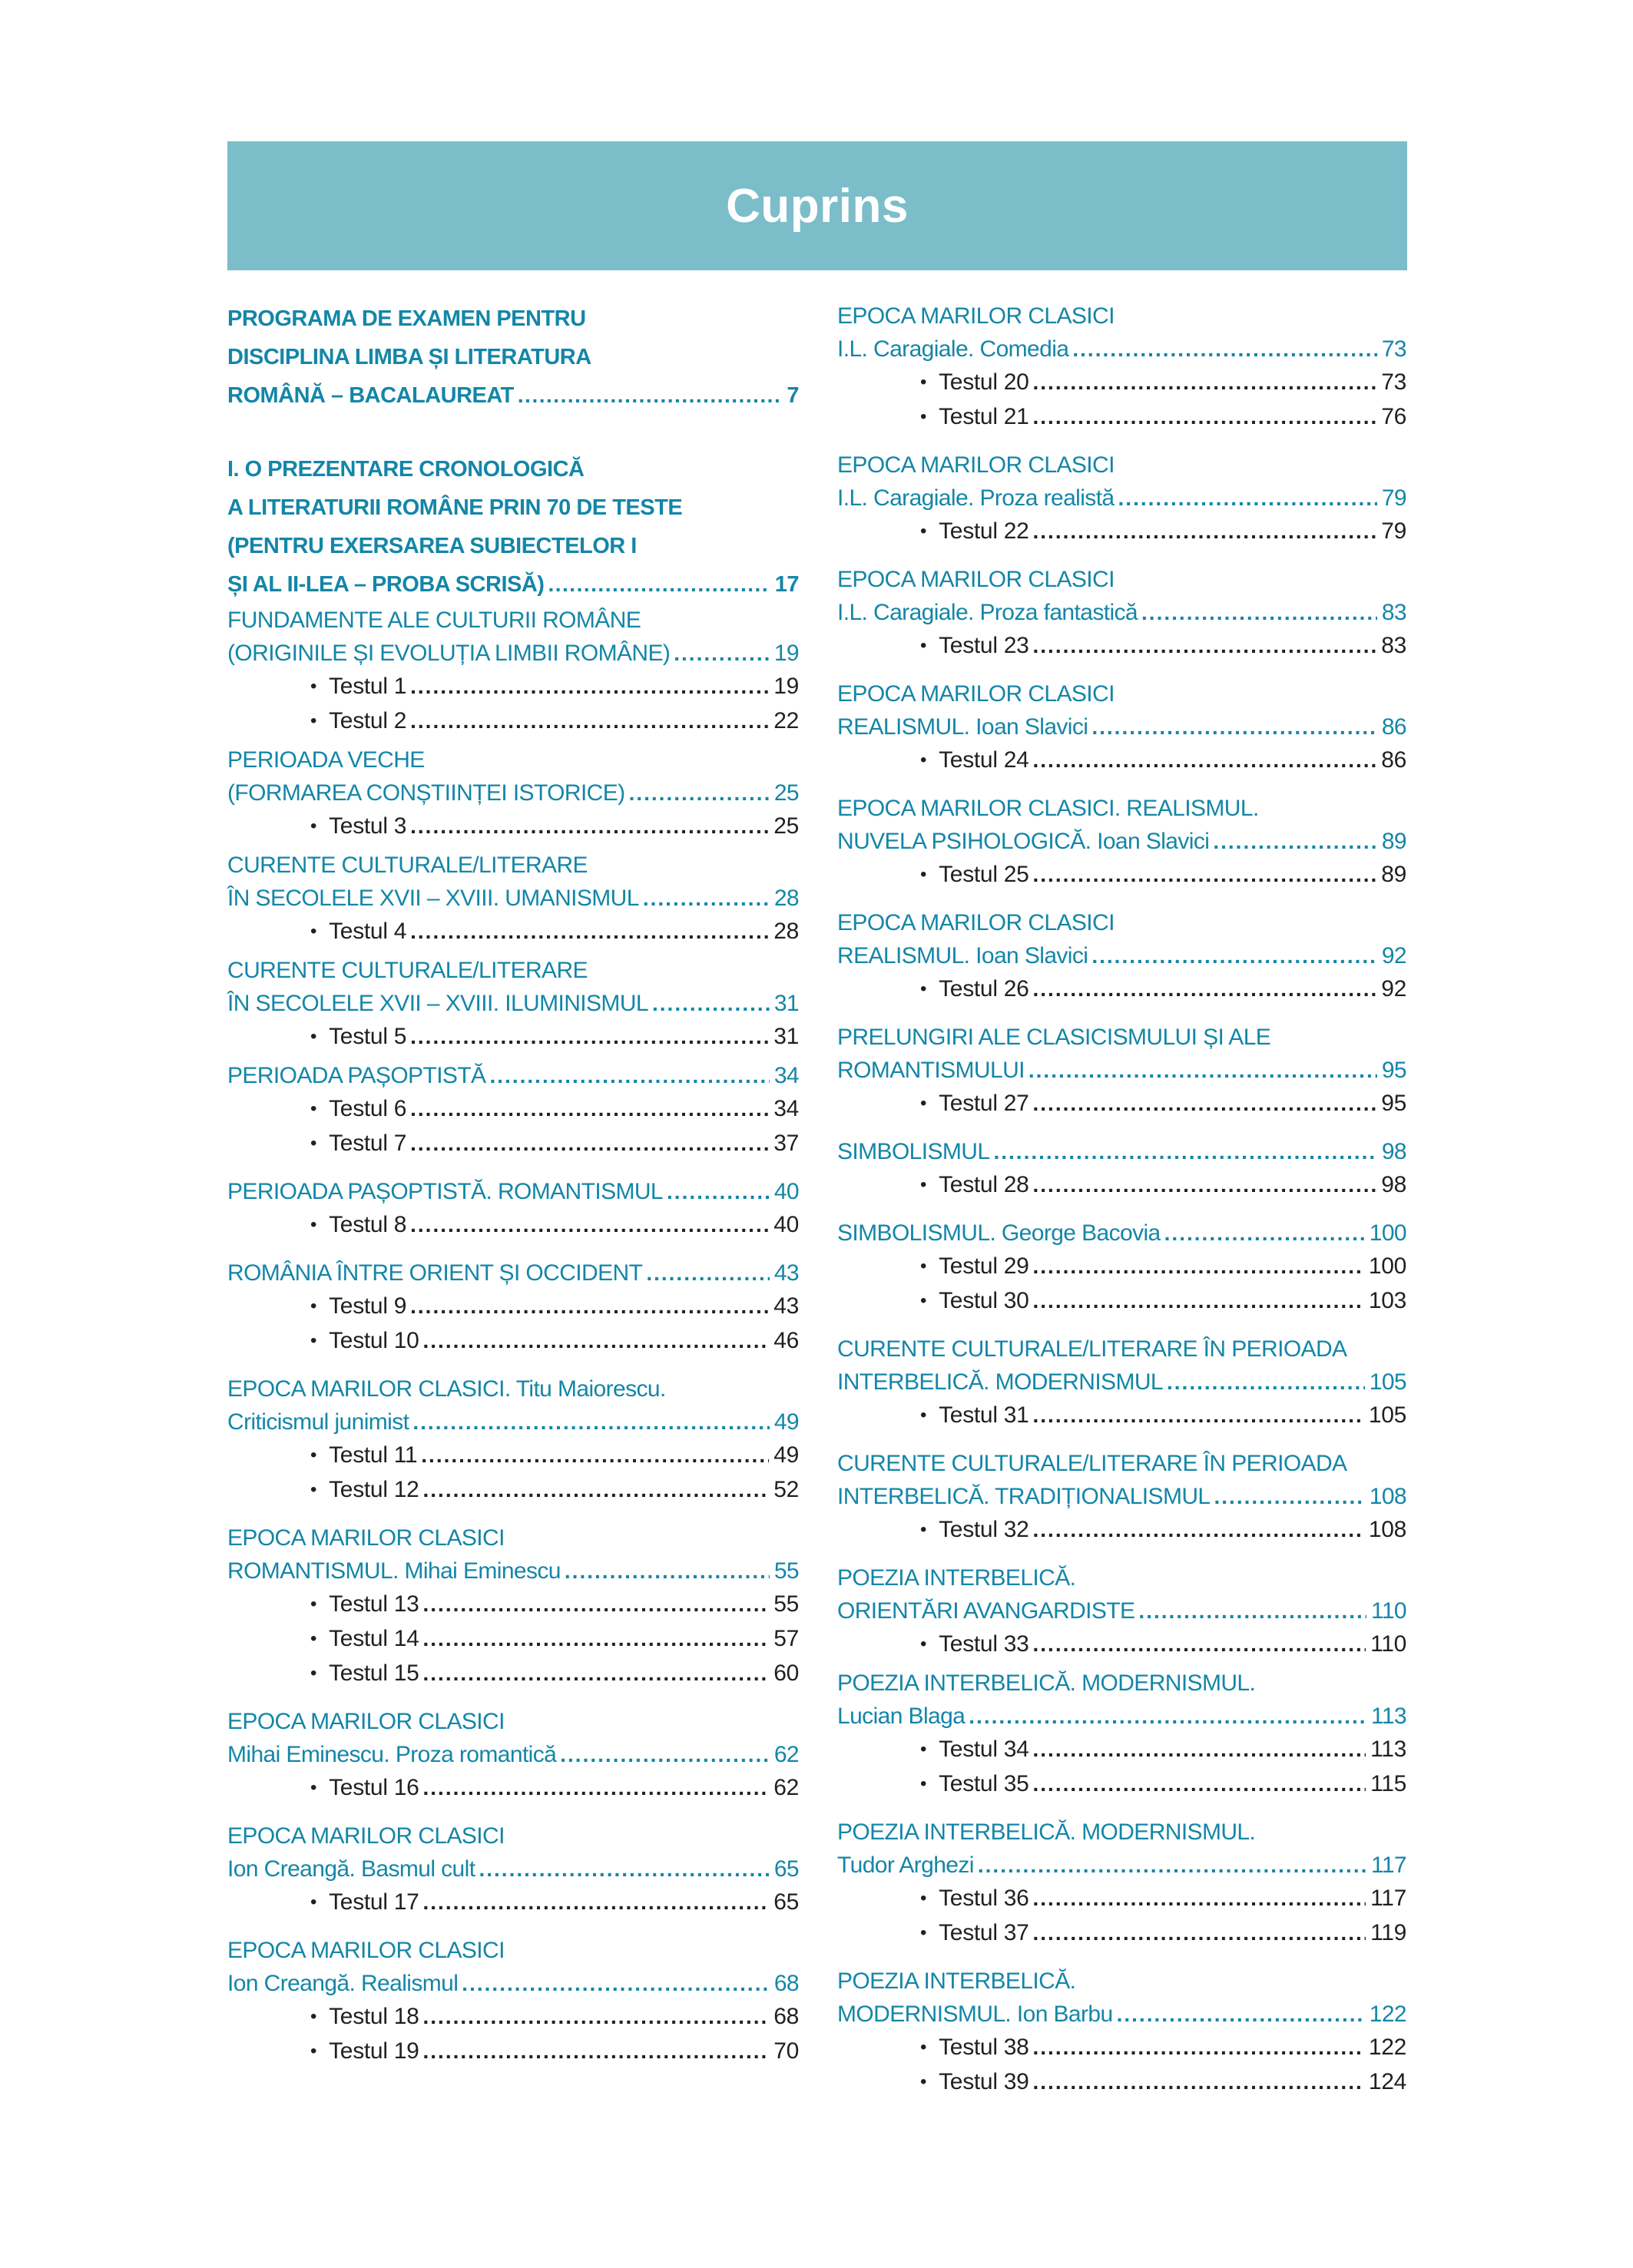 The height and width of the screenshot is (2268, 1633). Describe the element at coordinates (786, 826) in the screenshot. I see `page-number: 25` at that location.